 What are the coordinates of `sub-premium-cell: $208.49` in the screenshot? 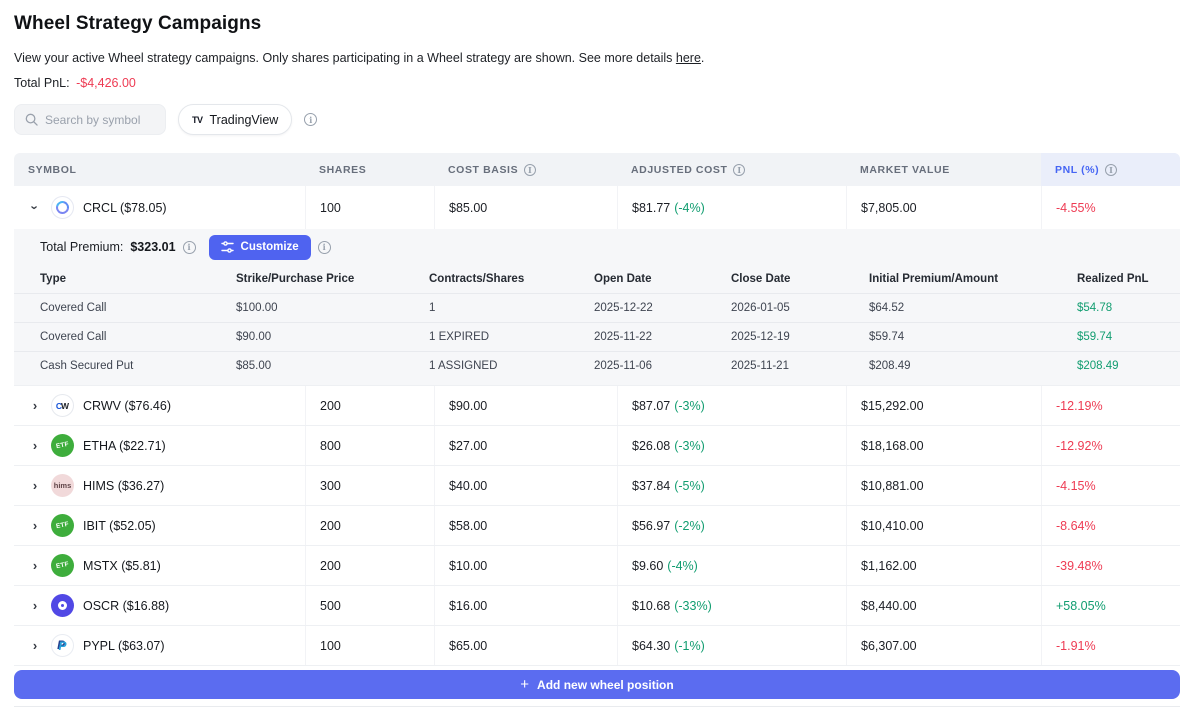 It's located at (959, 365).